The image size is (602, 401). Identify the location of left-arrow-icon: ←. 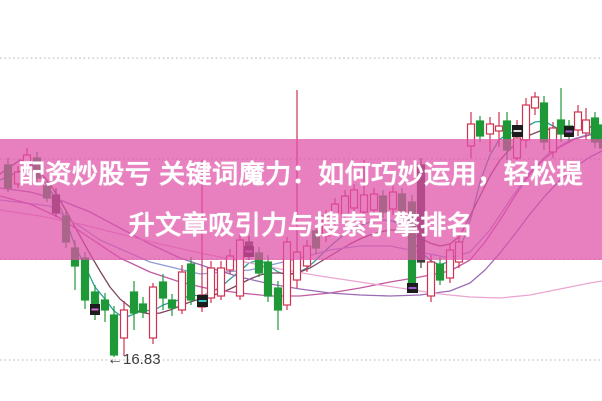
(115, 359).